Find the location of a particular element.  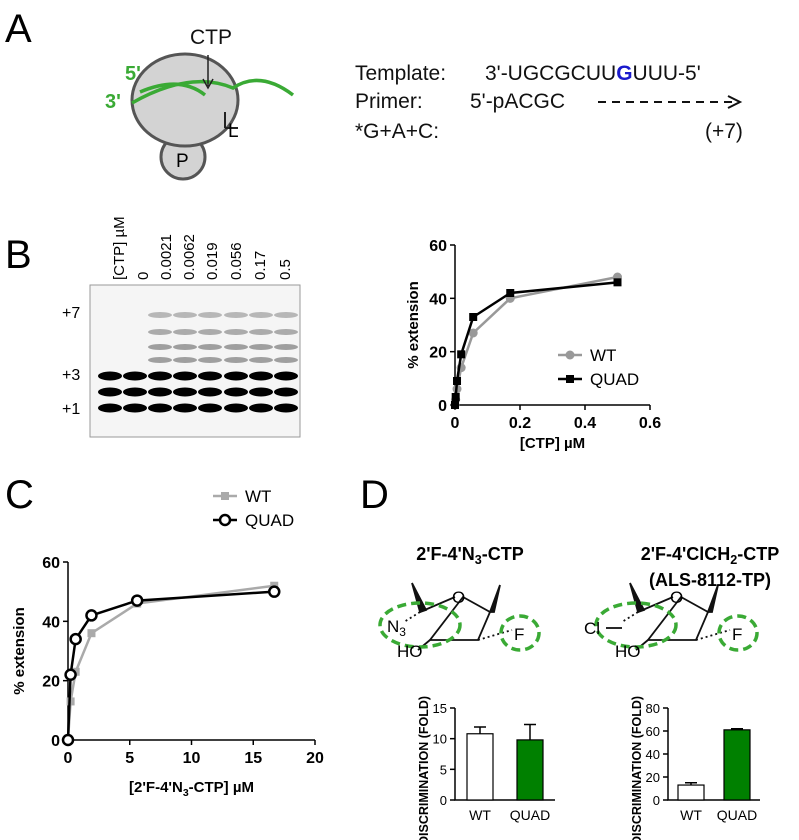

chart-title-part: 2'F-4'N is located at coordinates (445, 554).